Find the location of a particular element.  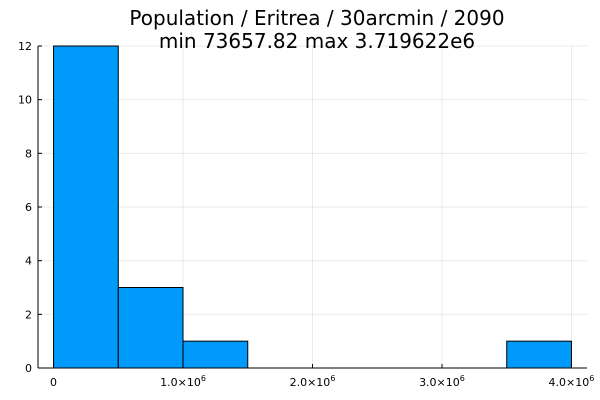

y-tick-labels: 0 2 4 6 8 10 12 is located at coordinates (25, 207).